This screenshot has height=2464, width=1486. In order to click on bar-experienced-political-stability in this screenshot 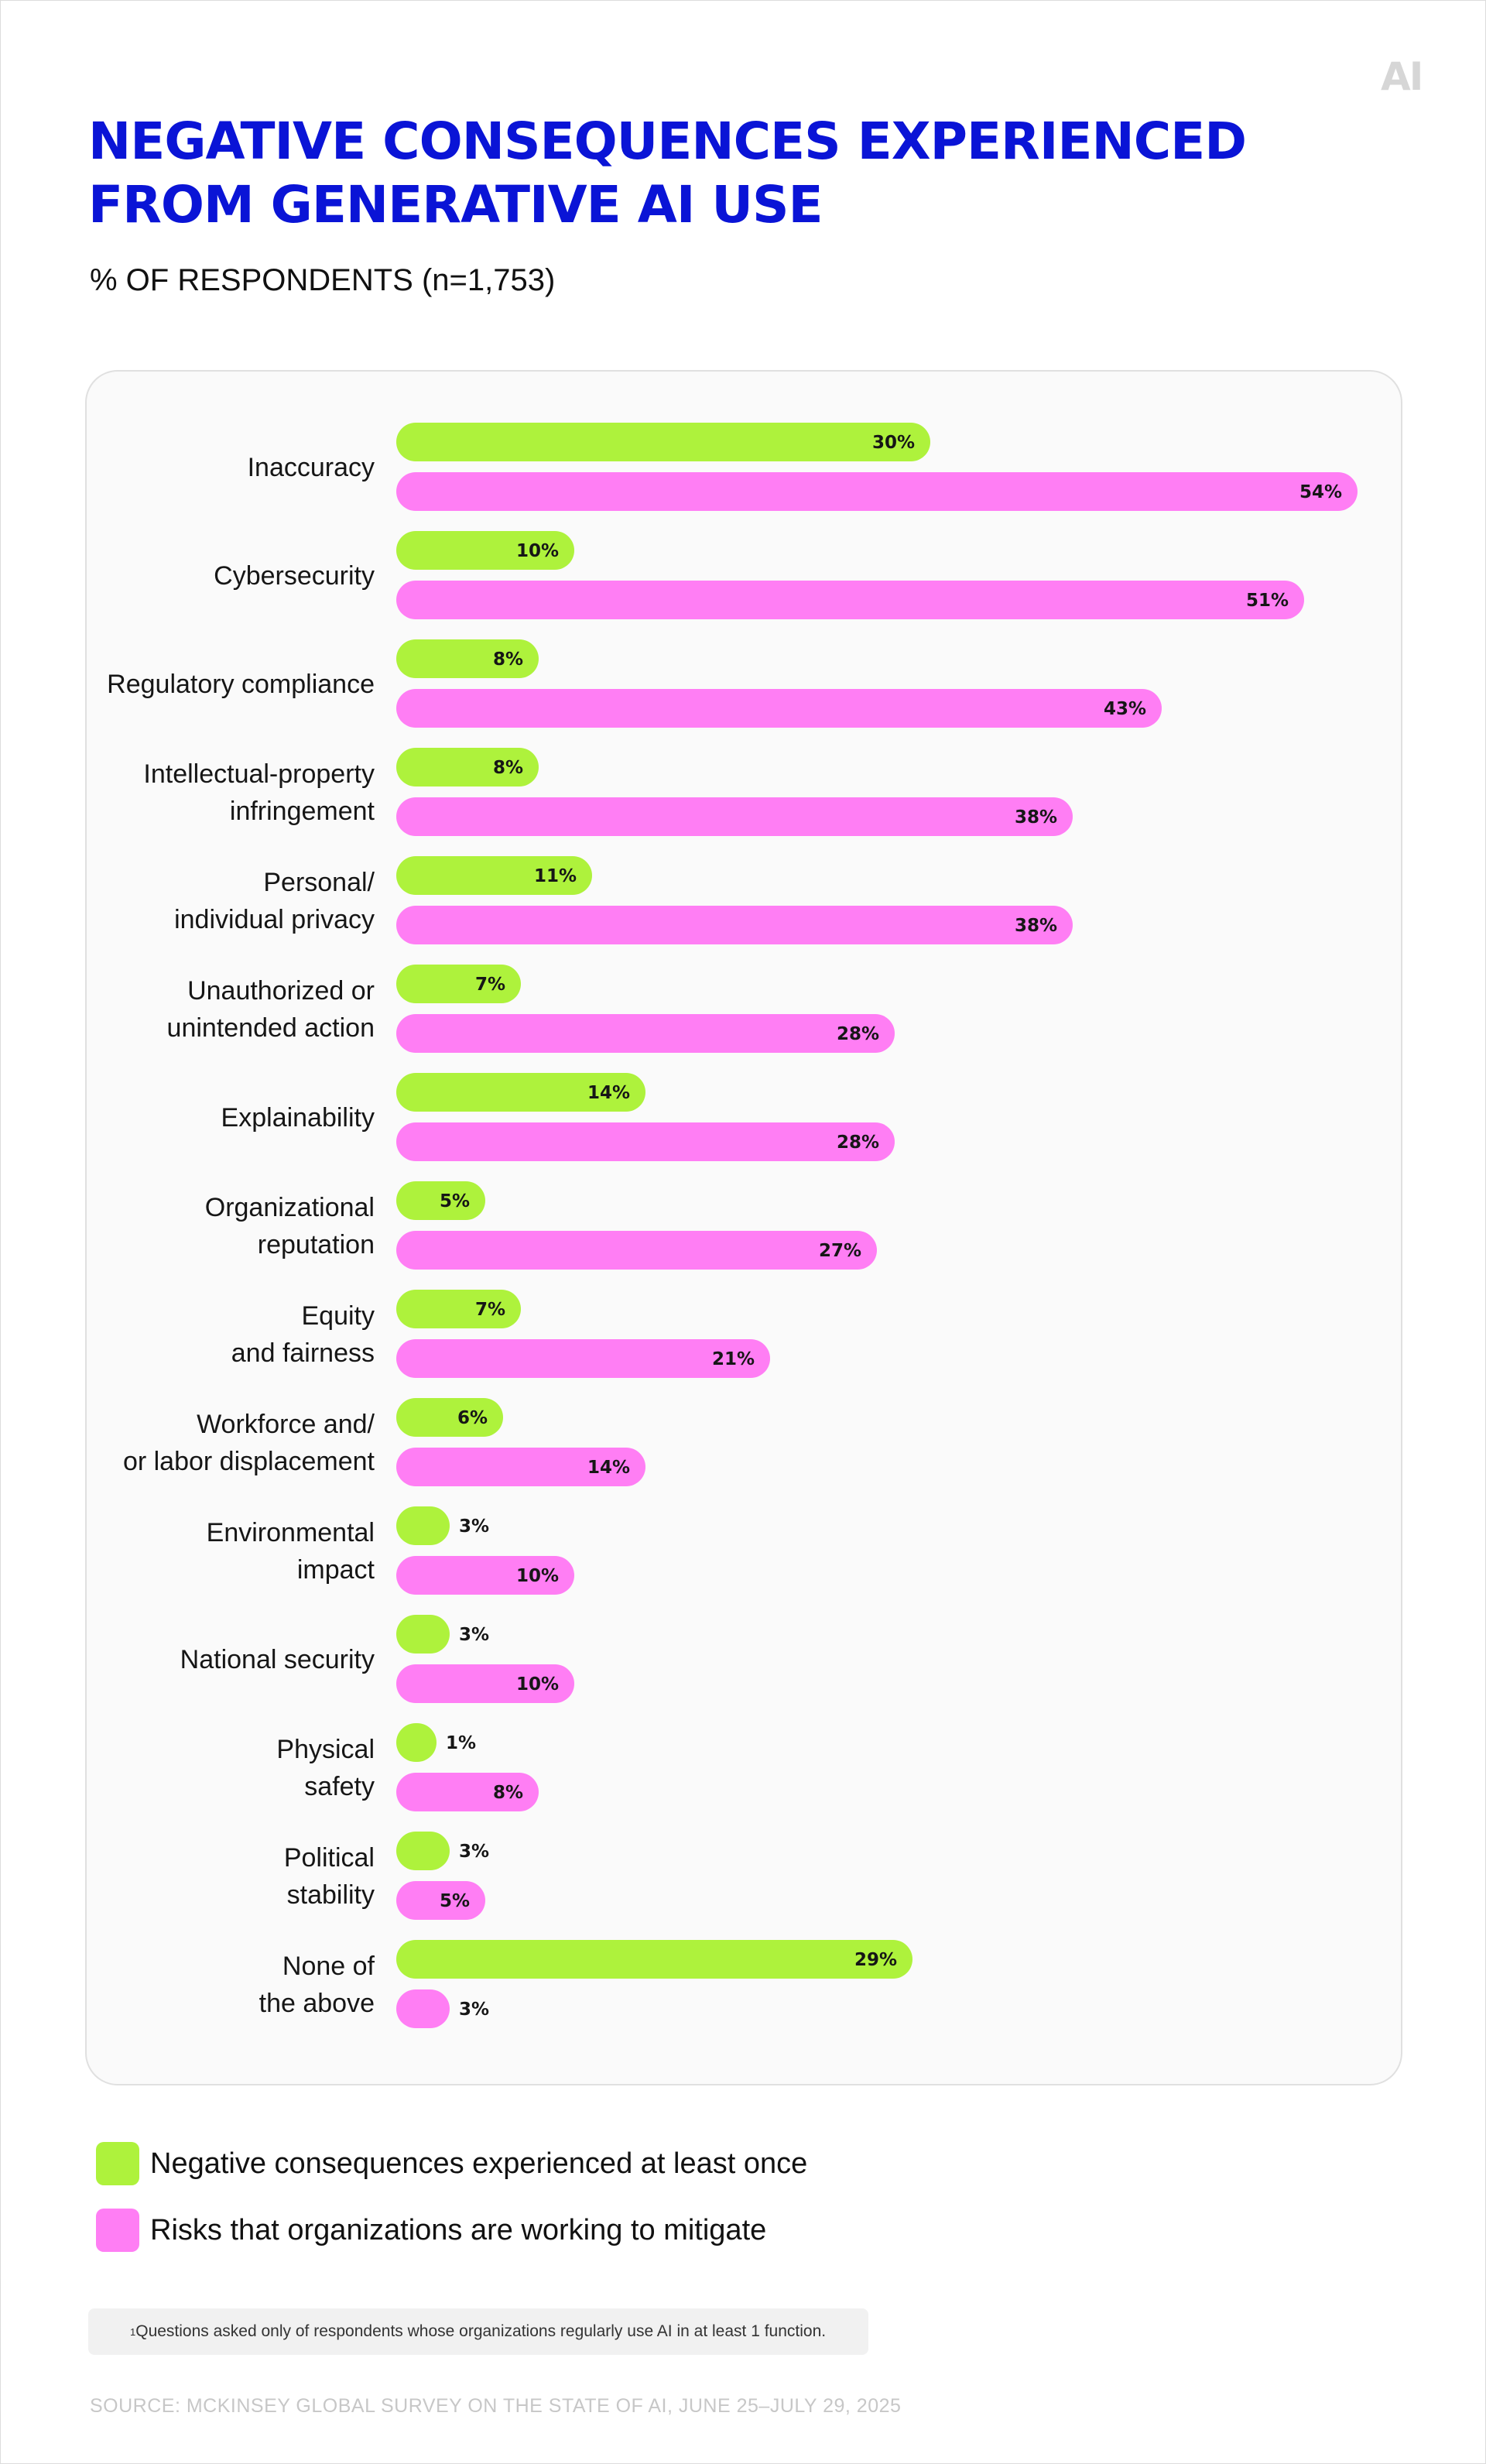, I will do `click(423, 1851)`.